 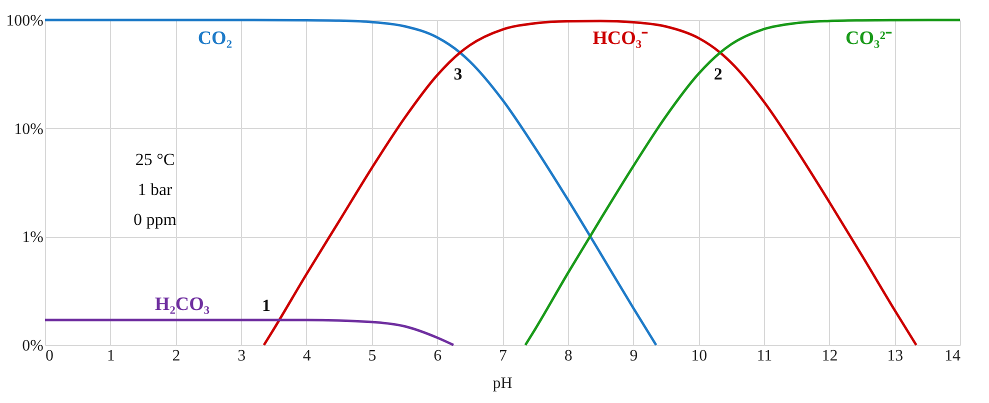 I want to click on x-tick-label: 9, so click(x=634, y=356).